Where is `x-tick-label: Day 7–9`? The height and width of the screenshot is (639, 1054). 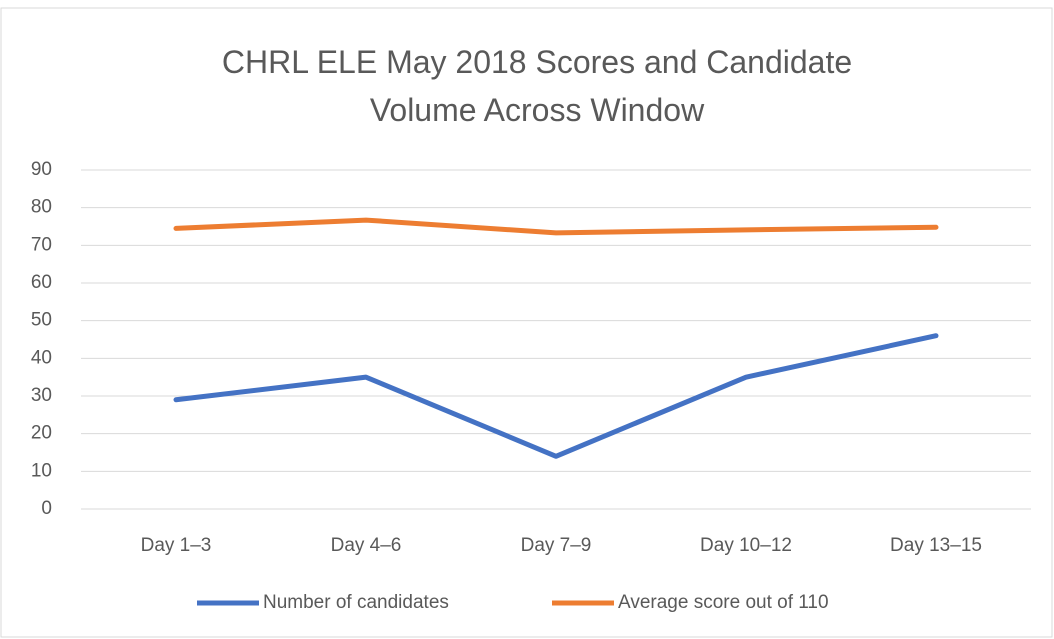
x-tick-label: Day 7–9 is located at coordinates (556, 545).